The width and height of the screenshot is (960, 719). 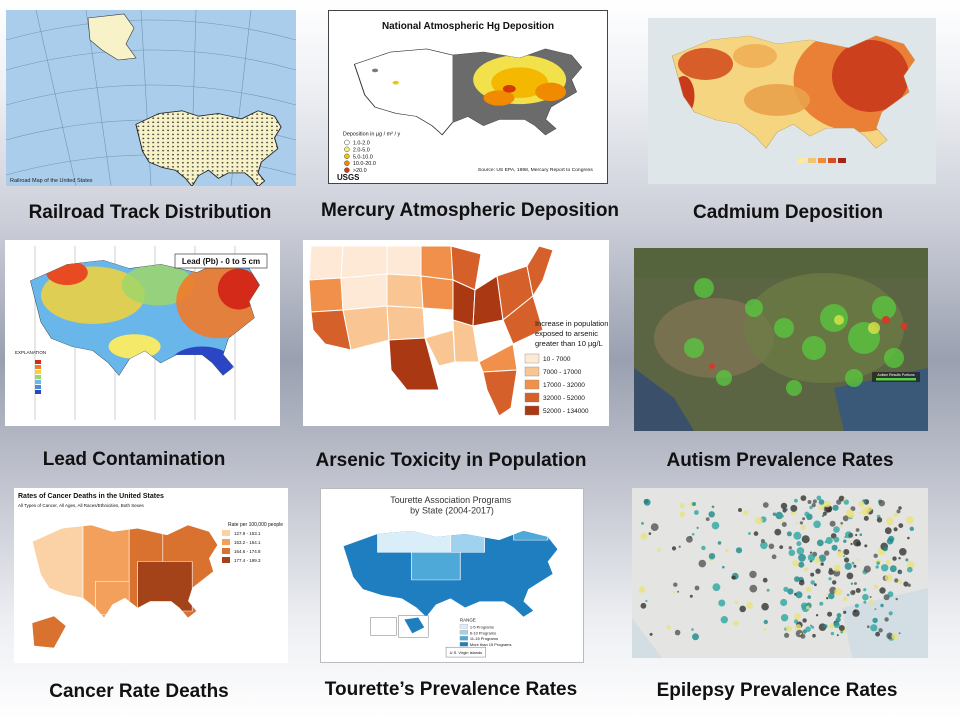 What do you see at coordinates (134, 459) in the screenshot?
I see `caption-lead: Lead Contamination` at bounding box center [134, 459].